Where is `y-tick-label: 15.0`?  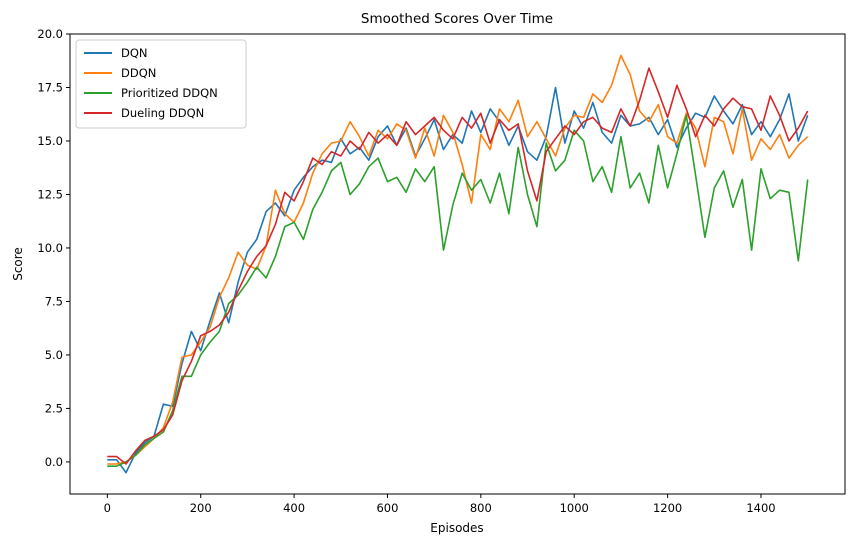 y-tick-label: 15.0 is located at coordinates (50, 141).